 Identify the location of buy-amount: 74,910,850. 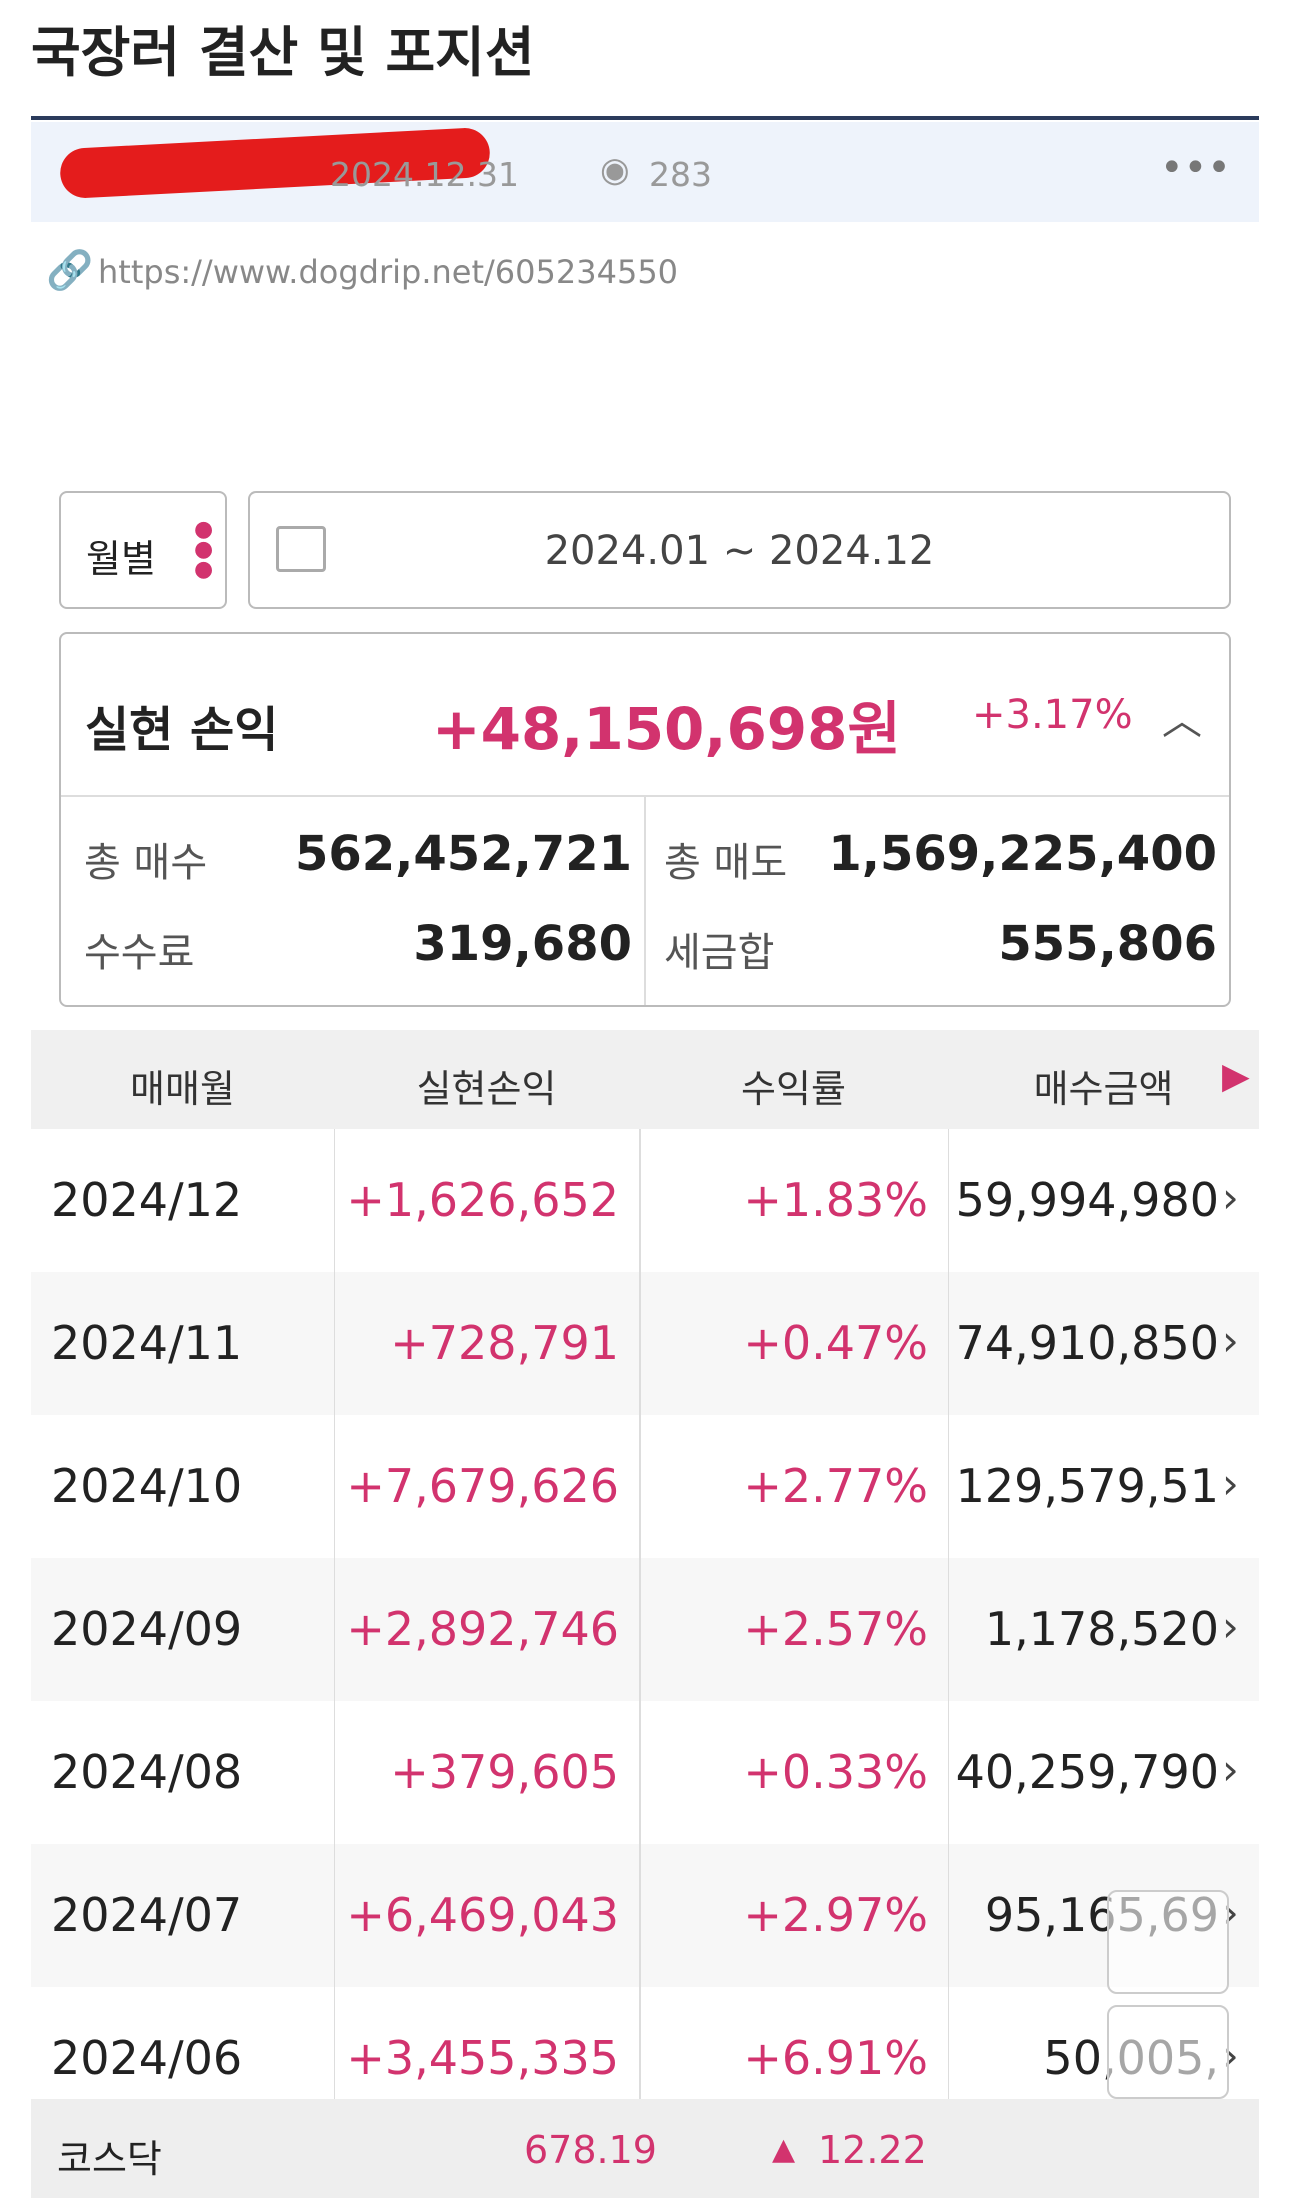
(1087, 1343).